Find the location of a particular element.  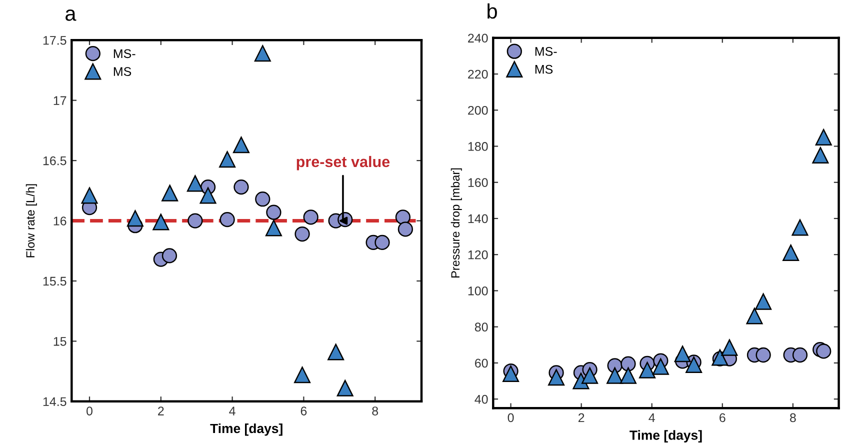

y-axis-title: Pressure drop [mbar] is located at coordinates (456, 223).